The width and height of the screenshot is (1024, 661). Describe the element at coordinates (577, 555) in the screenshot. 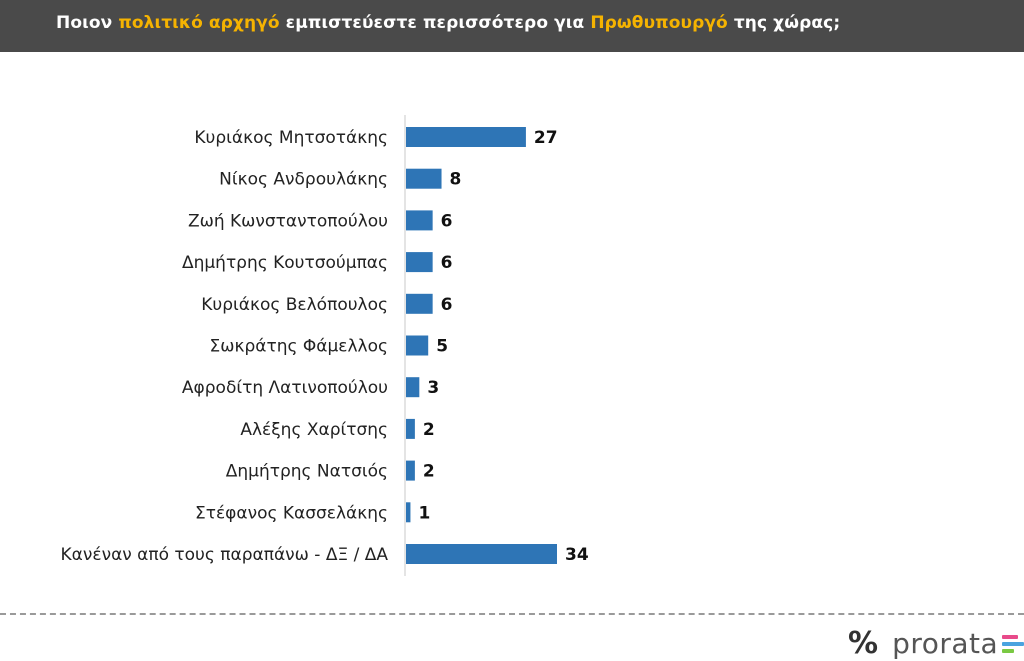

I see `value-label: 34` at that location.